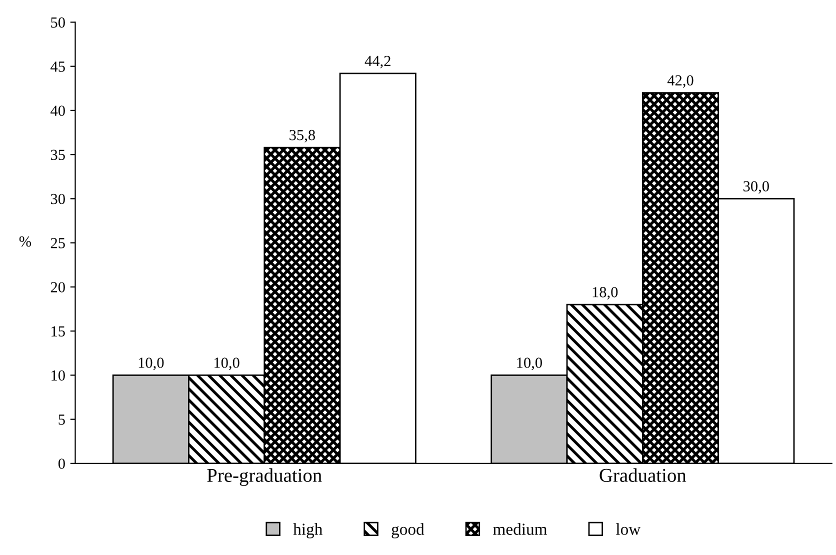  What do you see at coordinates (57, 155) in the screenshot?
I see `y-tick-label: 35` at bounding box center [57, 155].